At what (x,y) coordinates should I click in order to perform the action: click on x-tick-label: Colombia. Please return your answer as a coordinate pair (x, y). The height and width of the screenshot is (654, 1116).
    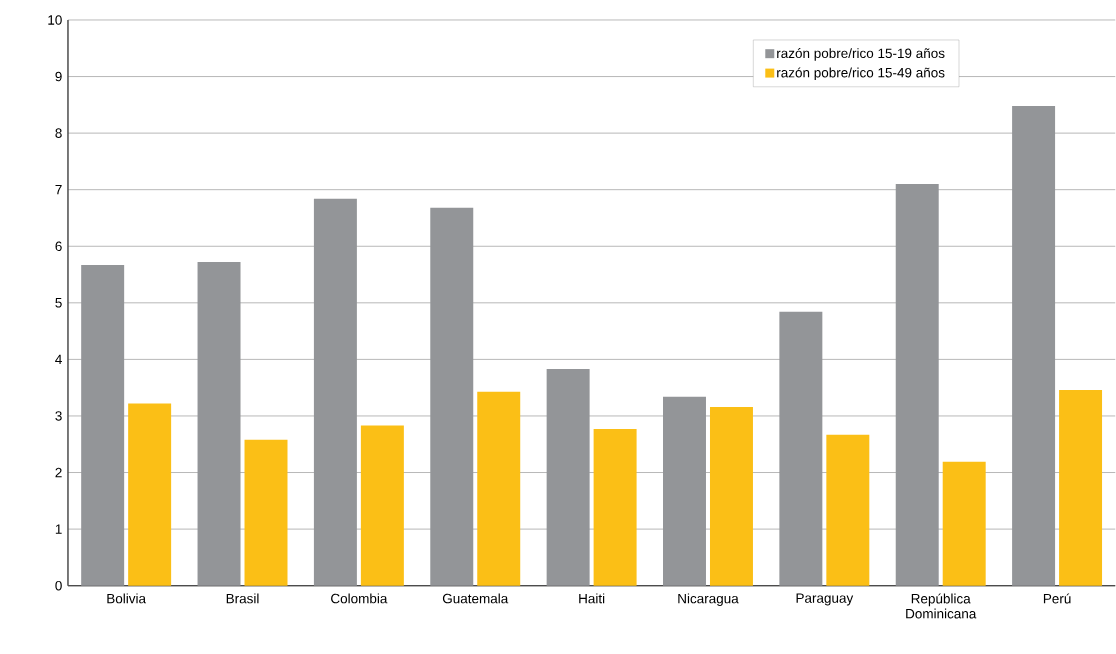
    Looking at the image, I should click on (359, 598).